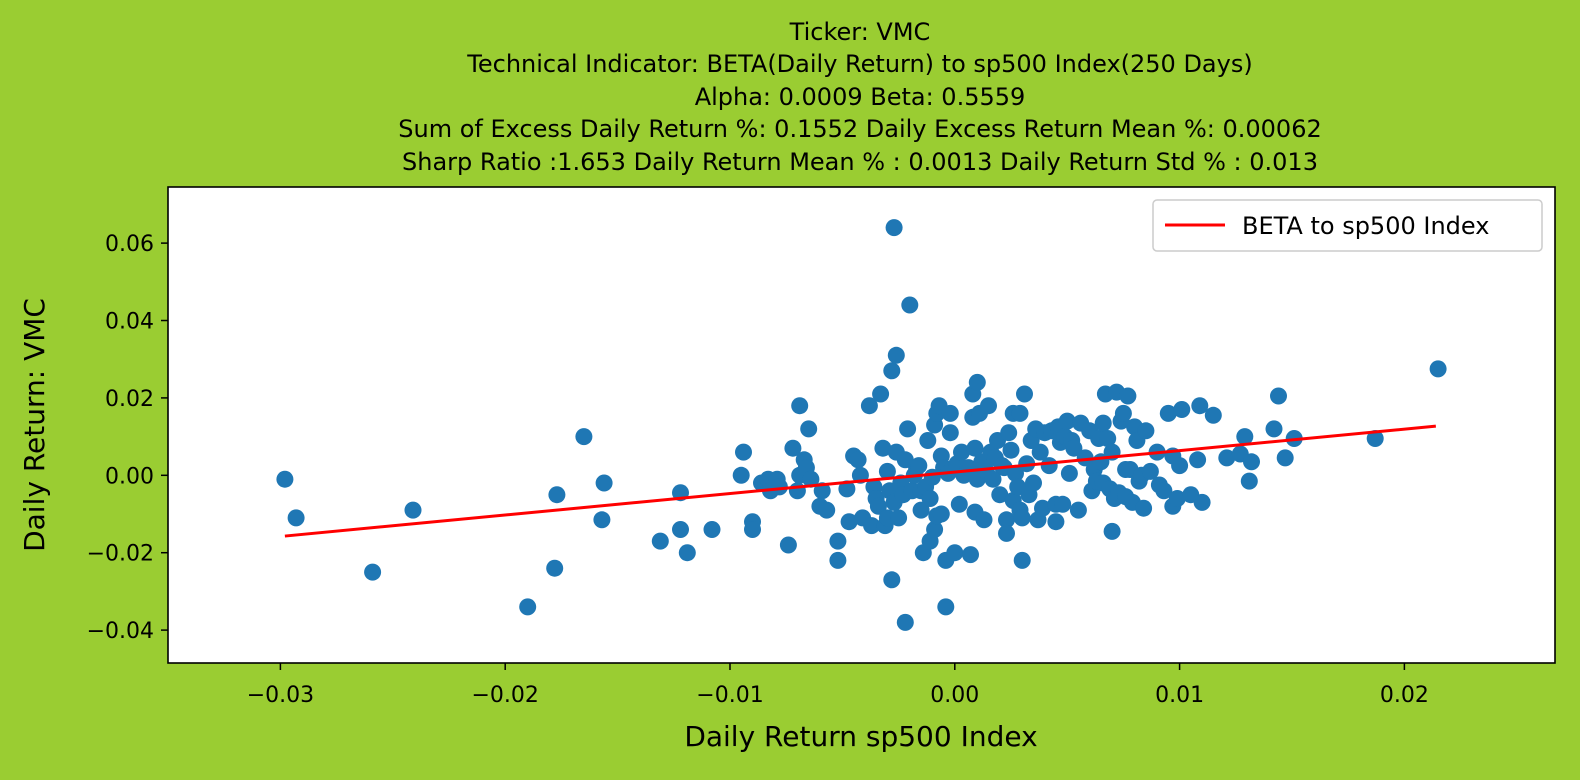 The image size is (1580, 780). Describe the element at coordinates (129, 322) in the screenshot. I see `y-tick-label: 0.04` at that location.